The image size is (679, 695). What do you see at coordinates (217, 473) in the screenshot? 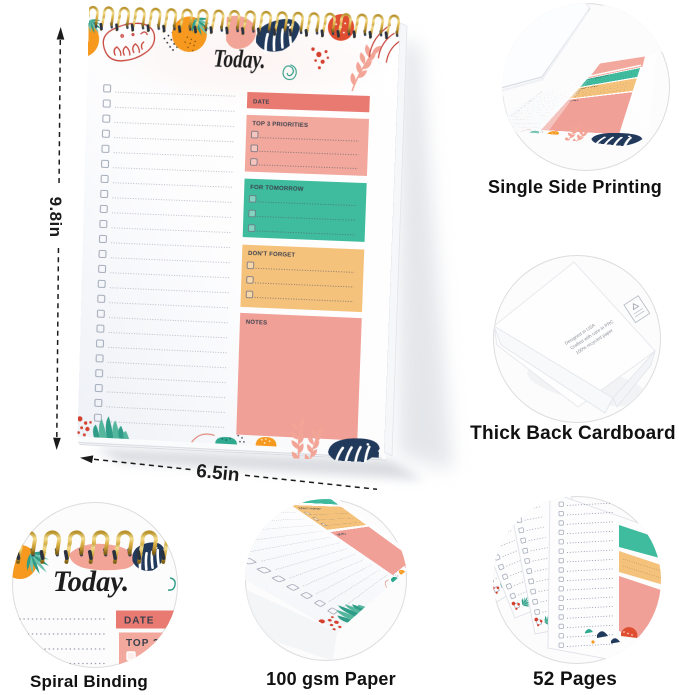
I see `svg-text: 6.5in` at bounding box center [217, 473].